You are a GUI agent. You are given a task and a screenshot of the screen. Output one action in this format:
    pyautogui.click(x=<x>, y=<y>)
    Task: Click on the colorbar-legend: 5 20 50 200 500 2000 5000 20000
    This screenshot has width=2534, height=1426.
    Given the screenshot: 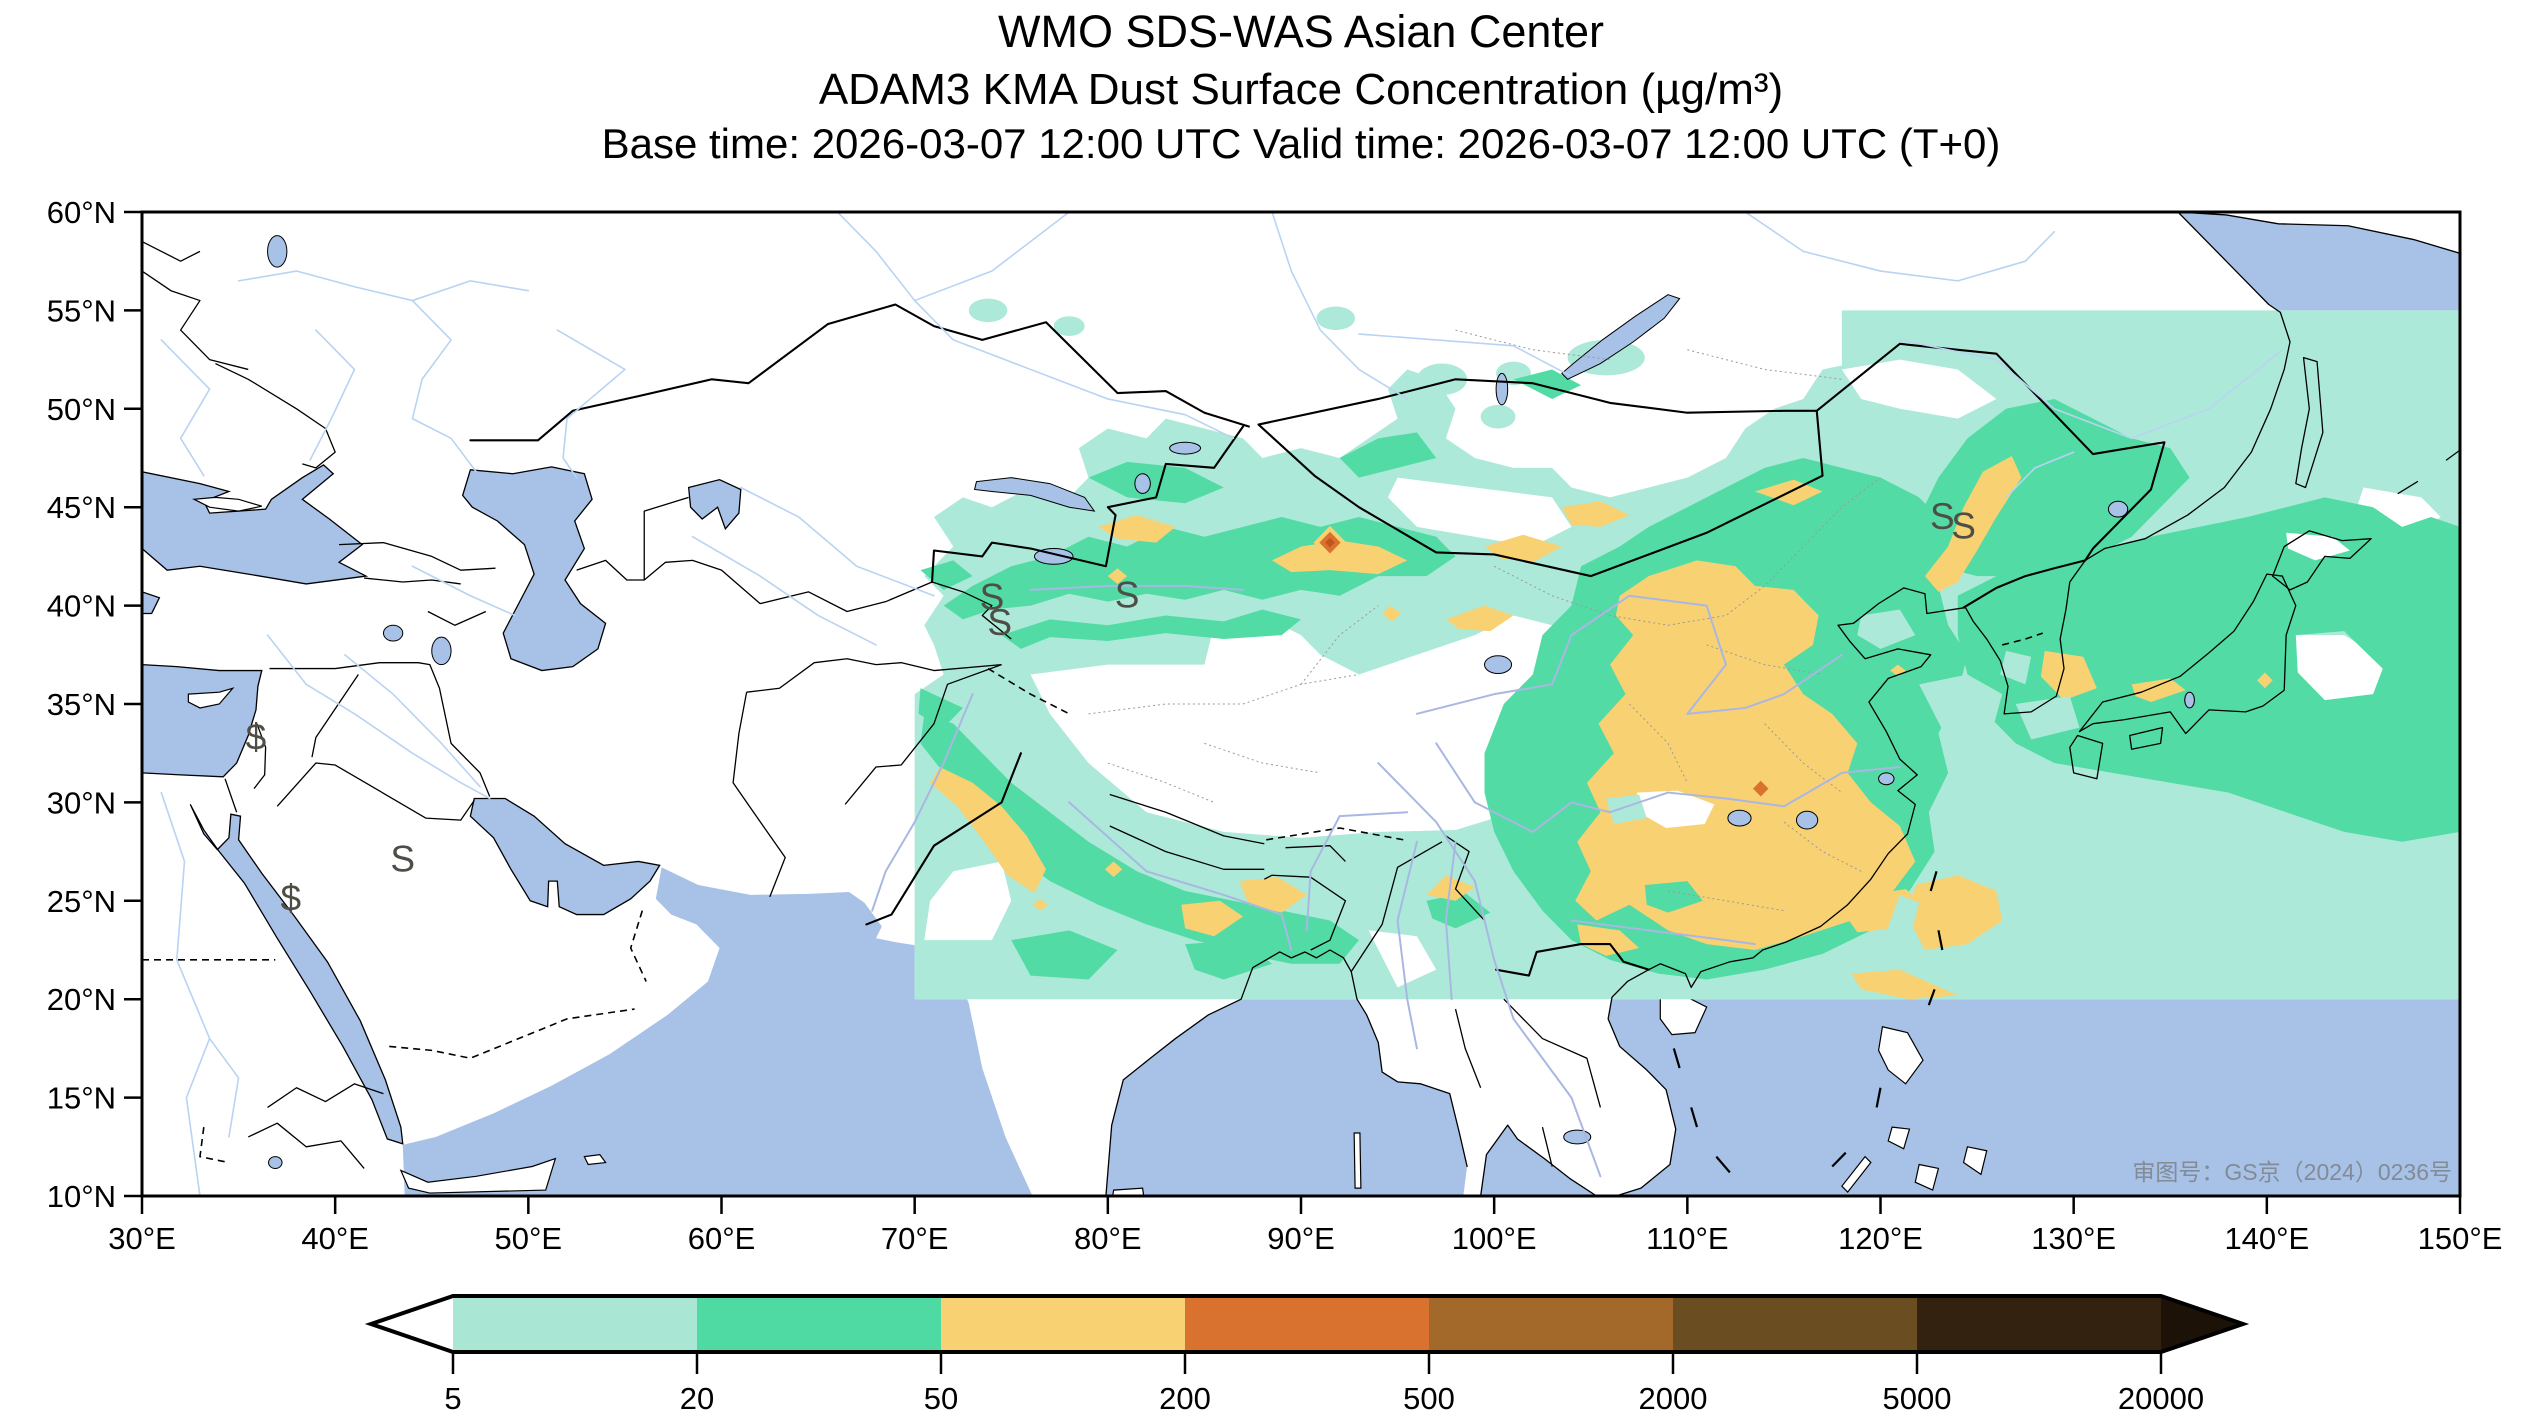 What is the action you would take?
    pyautogui.click(x=1307, y=1355)
    